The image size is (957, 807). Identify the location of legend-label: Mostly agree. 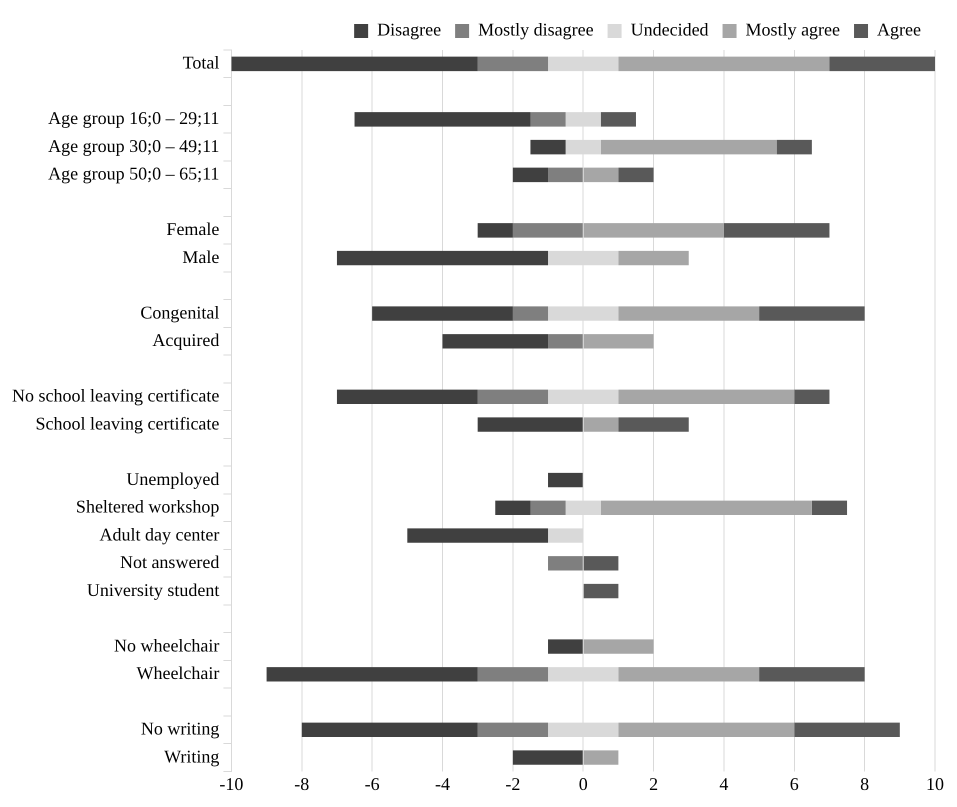
(793, 30).